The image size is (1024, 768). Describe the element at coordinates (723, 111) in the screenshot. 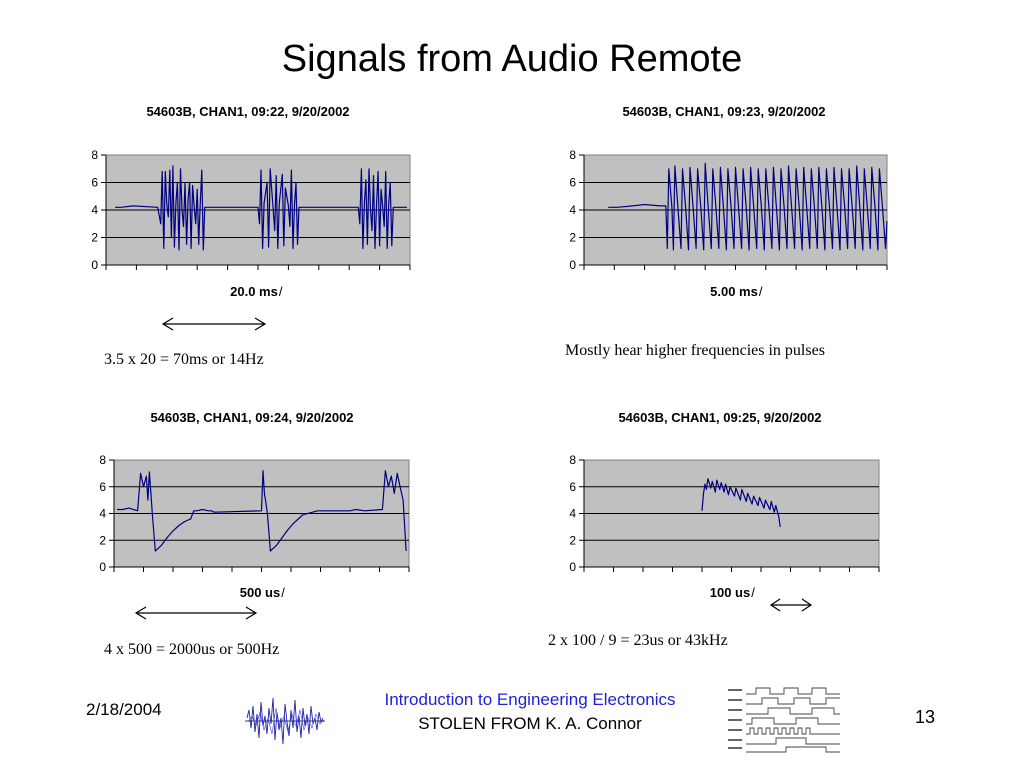

I see `chart2-title: 54603B, CHAN1, 09:23, 9/20/2002` at that location.